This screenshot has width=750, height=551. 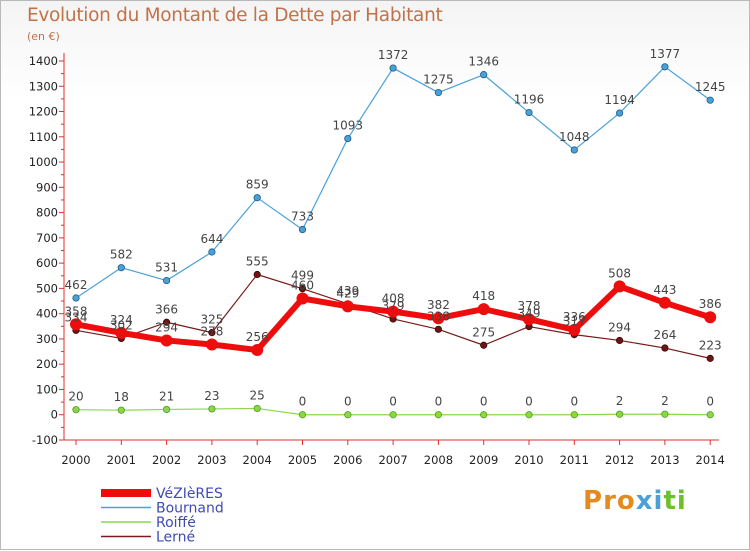 What do you see at coordinates (43, 36) in the screenshot?
I see `y-axis-unit: (en €)` at bounding box center [43, 36].